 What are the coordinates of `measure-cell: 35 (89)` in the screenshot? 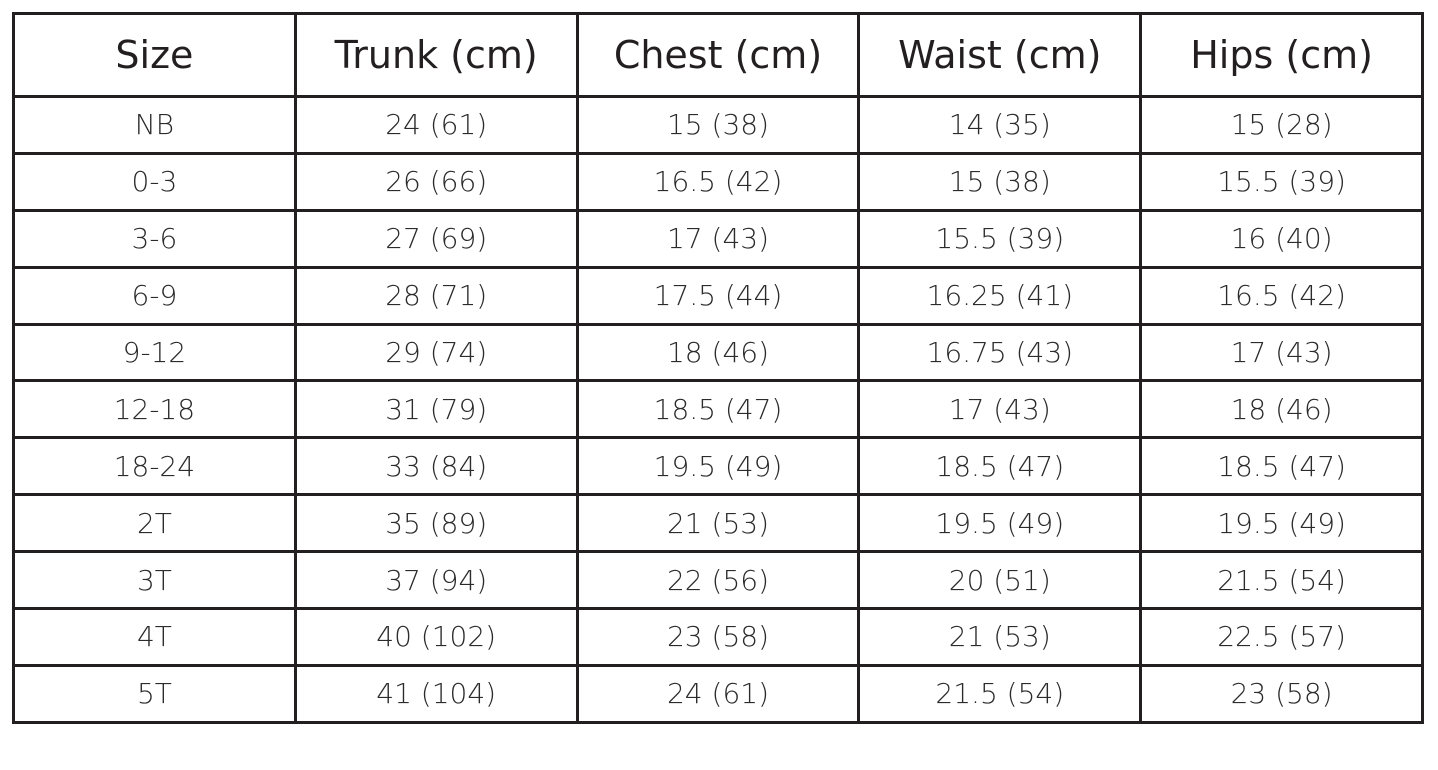 It's located at (436, 523).